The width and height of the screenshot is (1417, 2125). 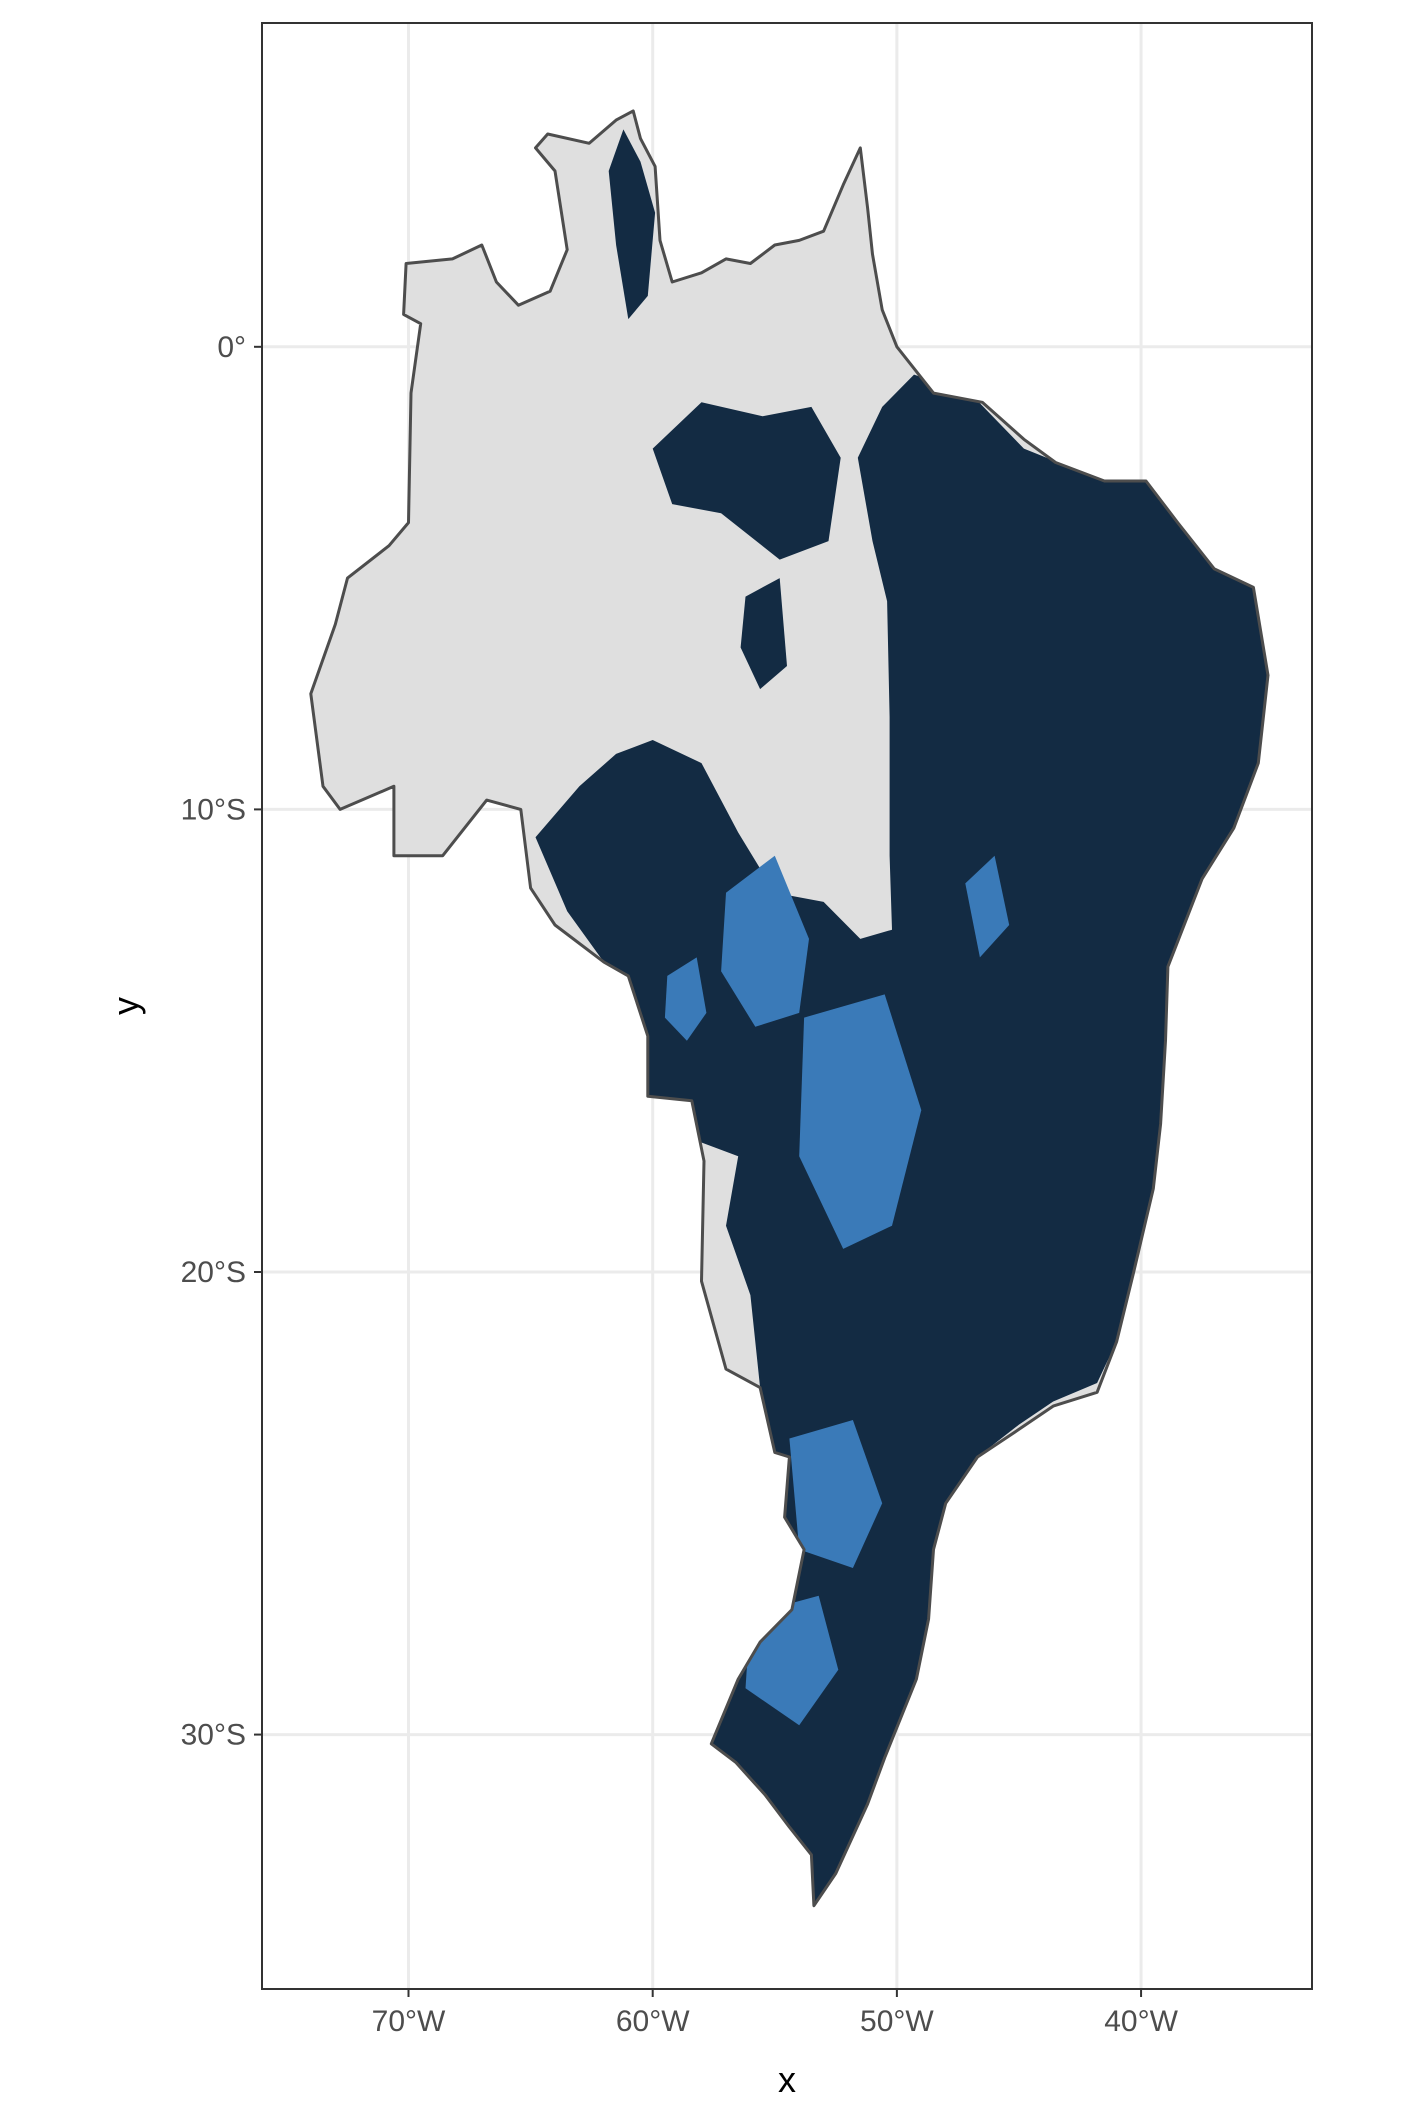 What do you see at coordinates (1141, 2021) in the screenshot?
I see `x-tick-label-3: 40°W` at bounding box center [1141, 2021].